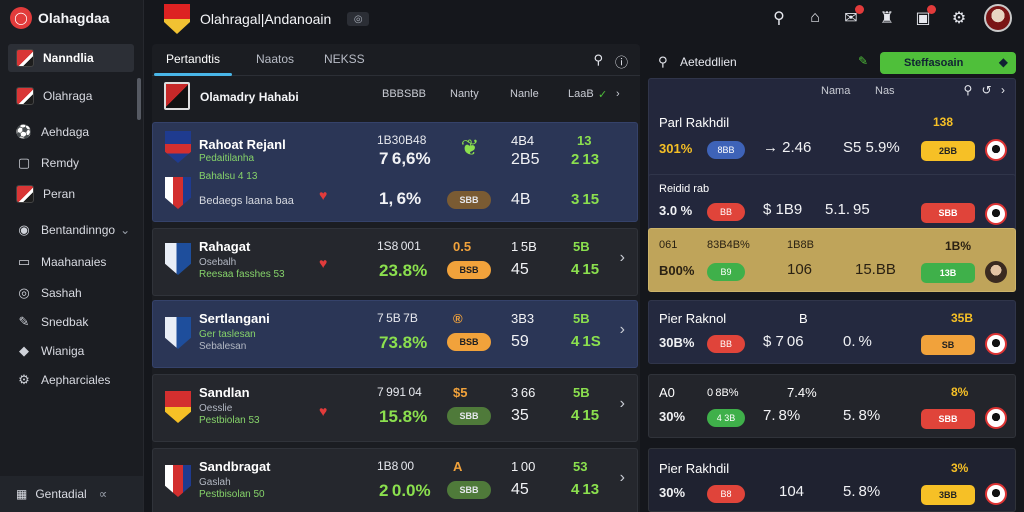 This screenshot has height=512, width=1024. I want to click on sidebar-item-0: Nanndlia, so click(71, 58).